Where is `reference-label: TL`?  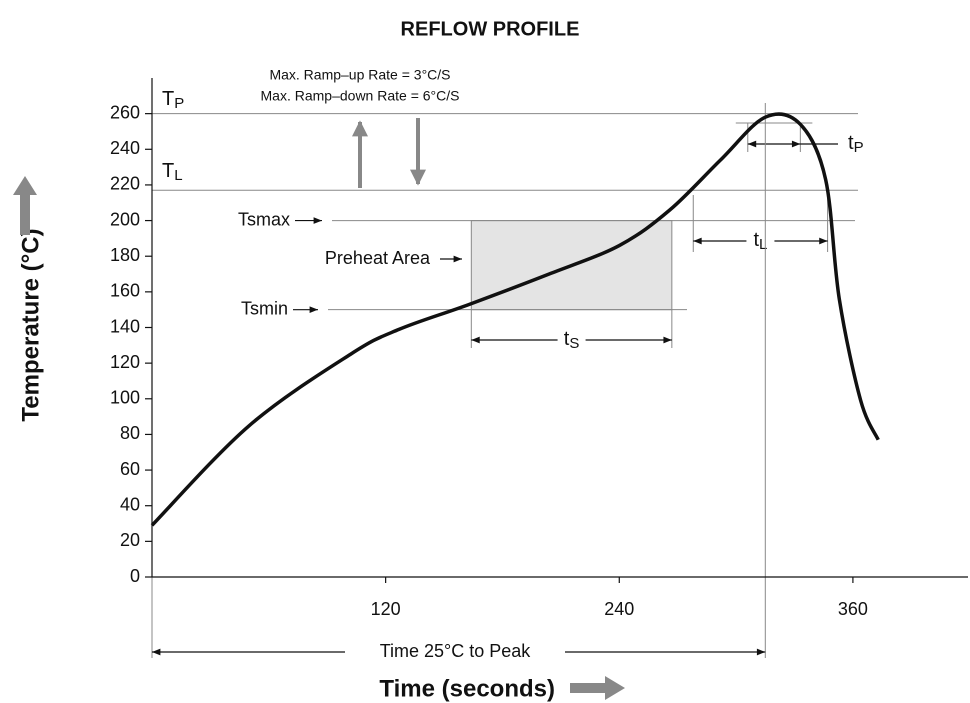
reference-label: TL is located at coordinates (172, 172).